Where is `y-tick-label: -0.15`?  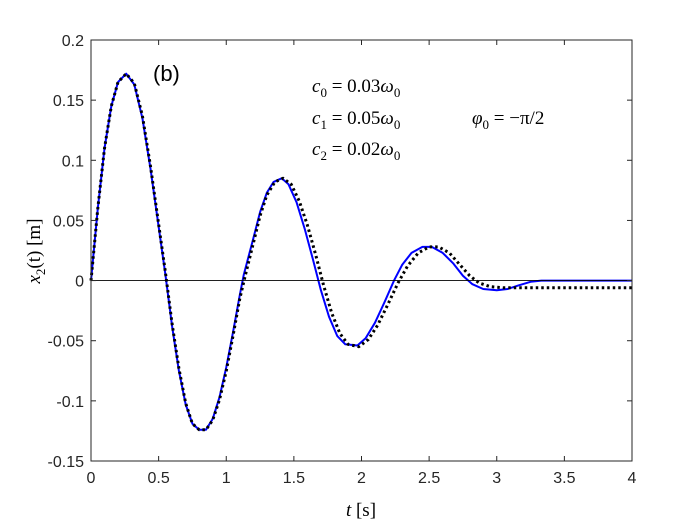
y-tick-label: -0.15 is located at coordinates (66, 462).